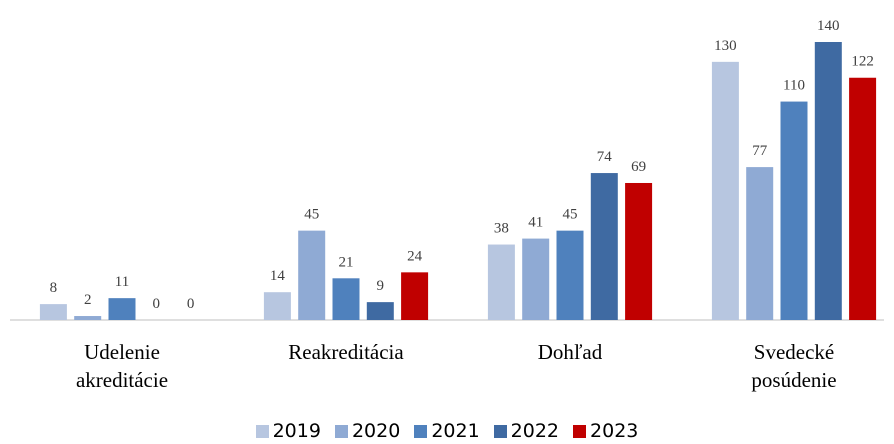 The image size is (894, 444). I want to click on data-label: 69, so click(638, 167).